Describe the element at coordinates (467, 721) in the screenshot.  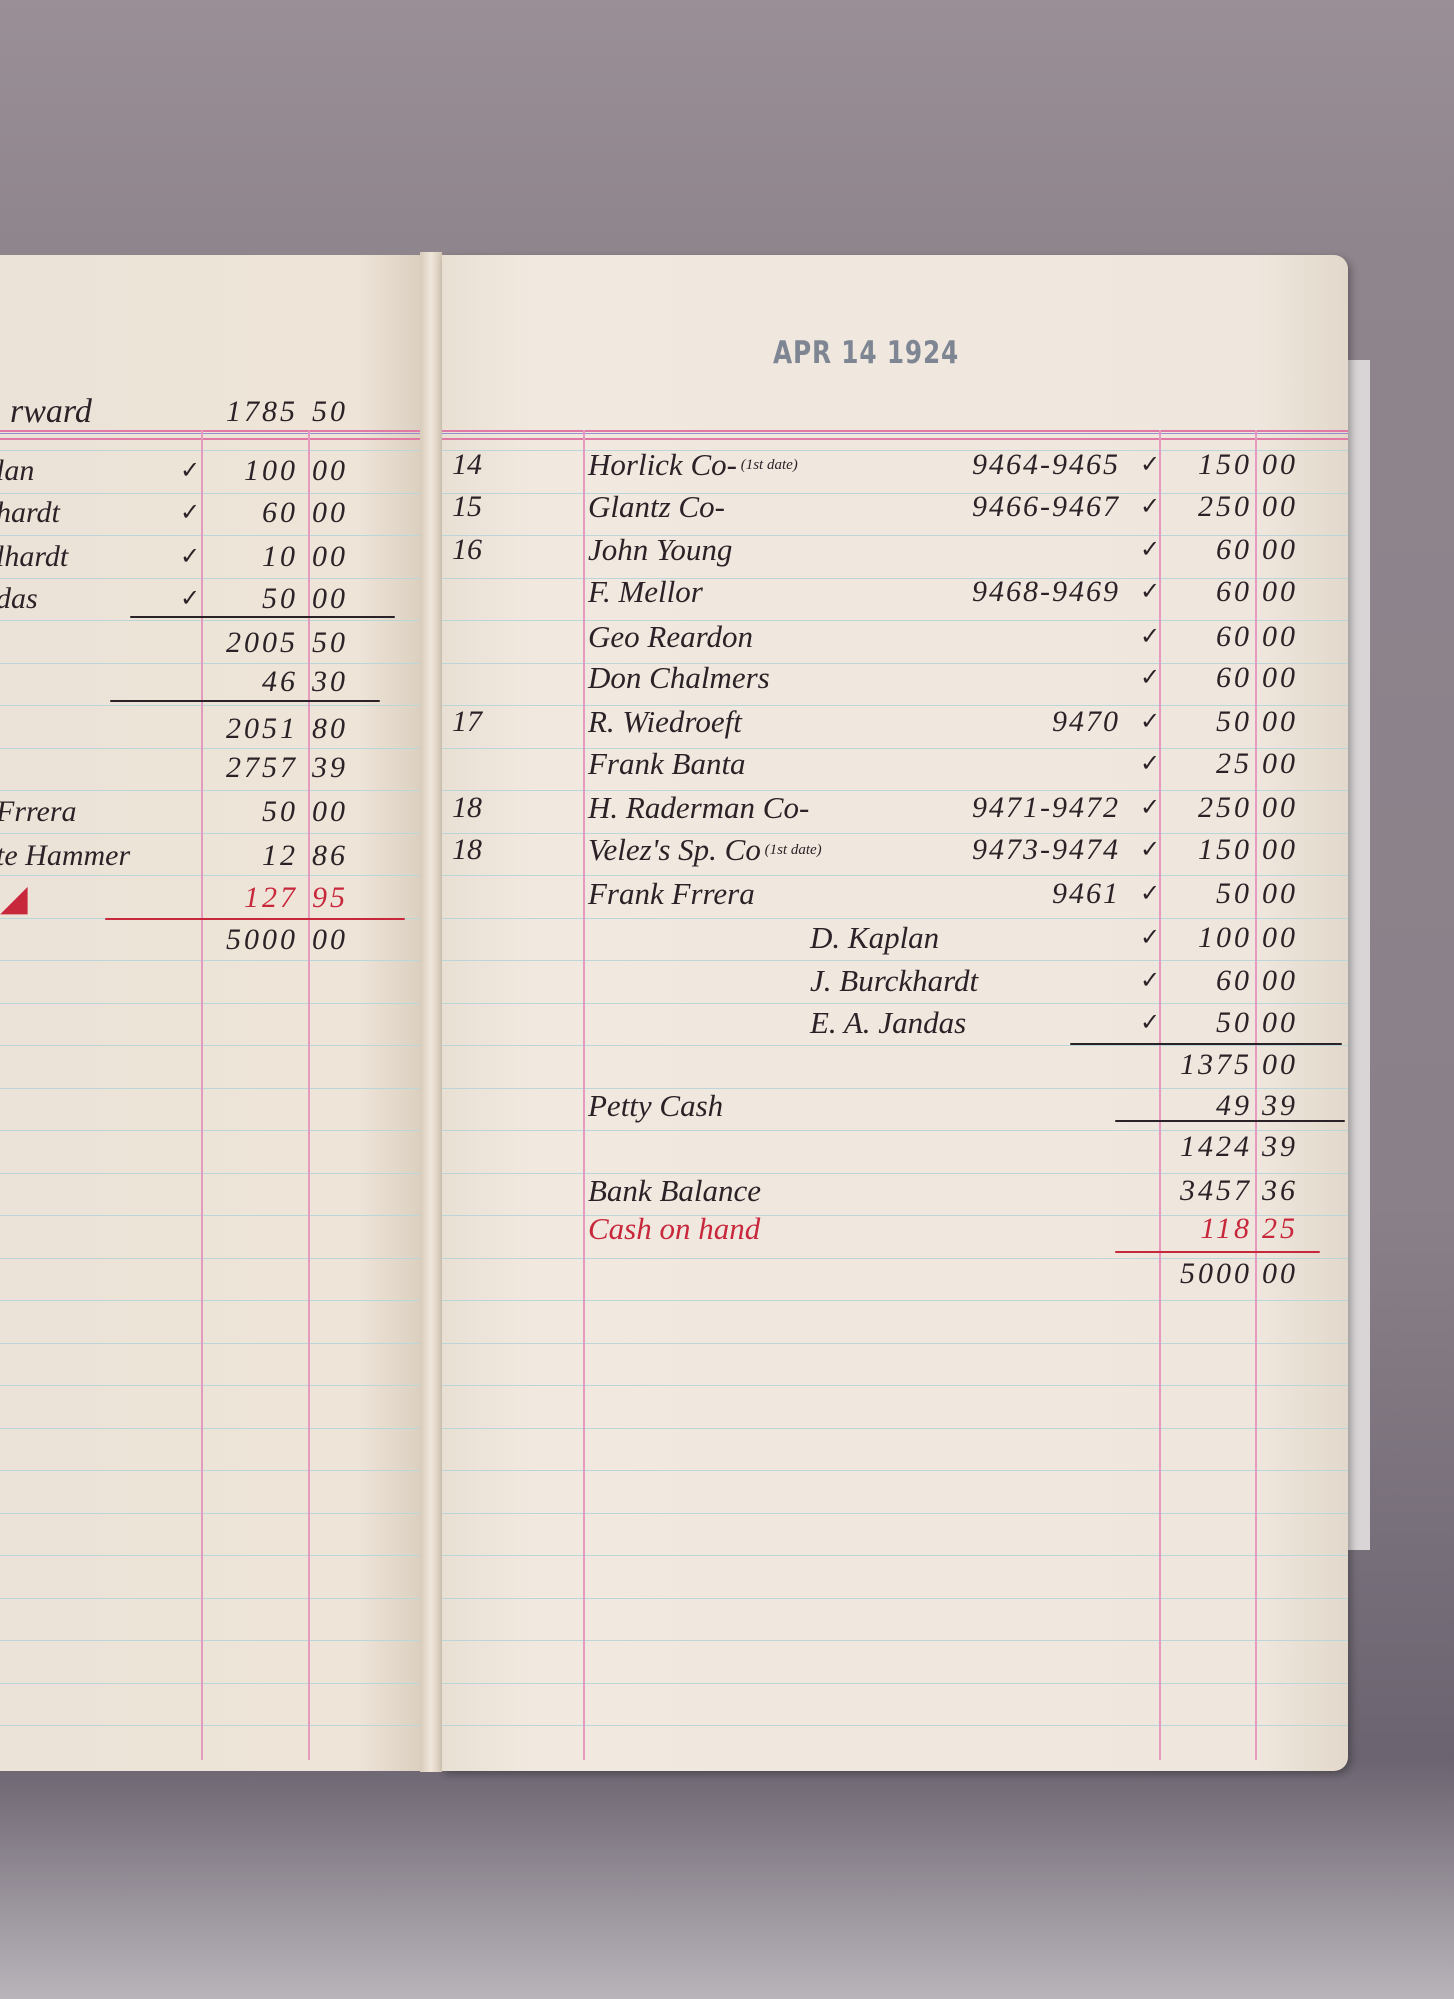
I see `entry-date: 17` at that location.